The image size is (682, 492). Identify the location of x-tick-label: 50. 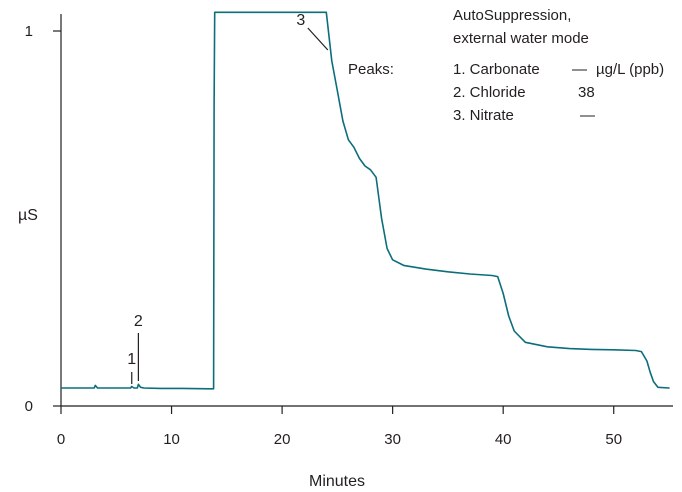
(613, 439).